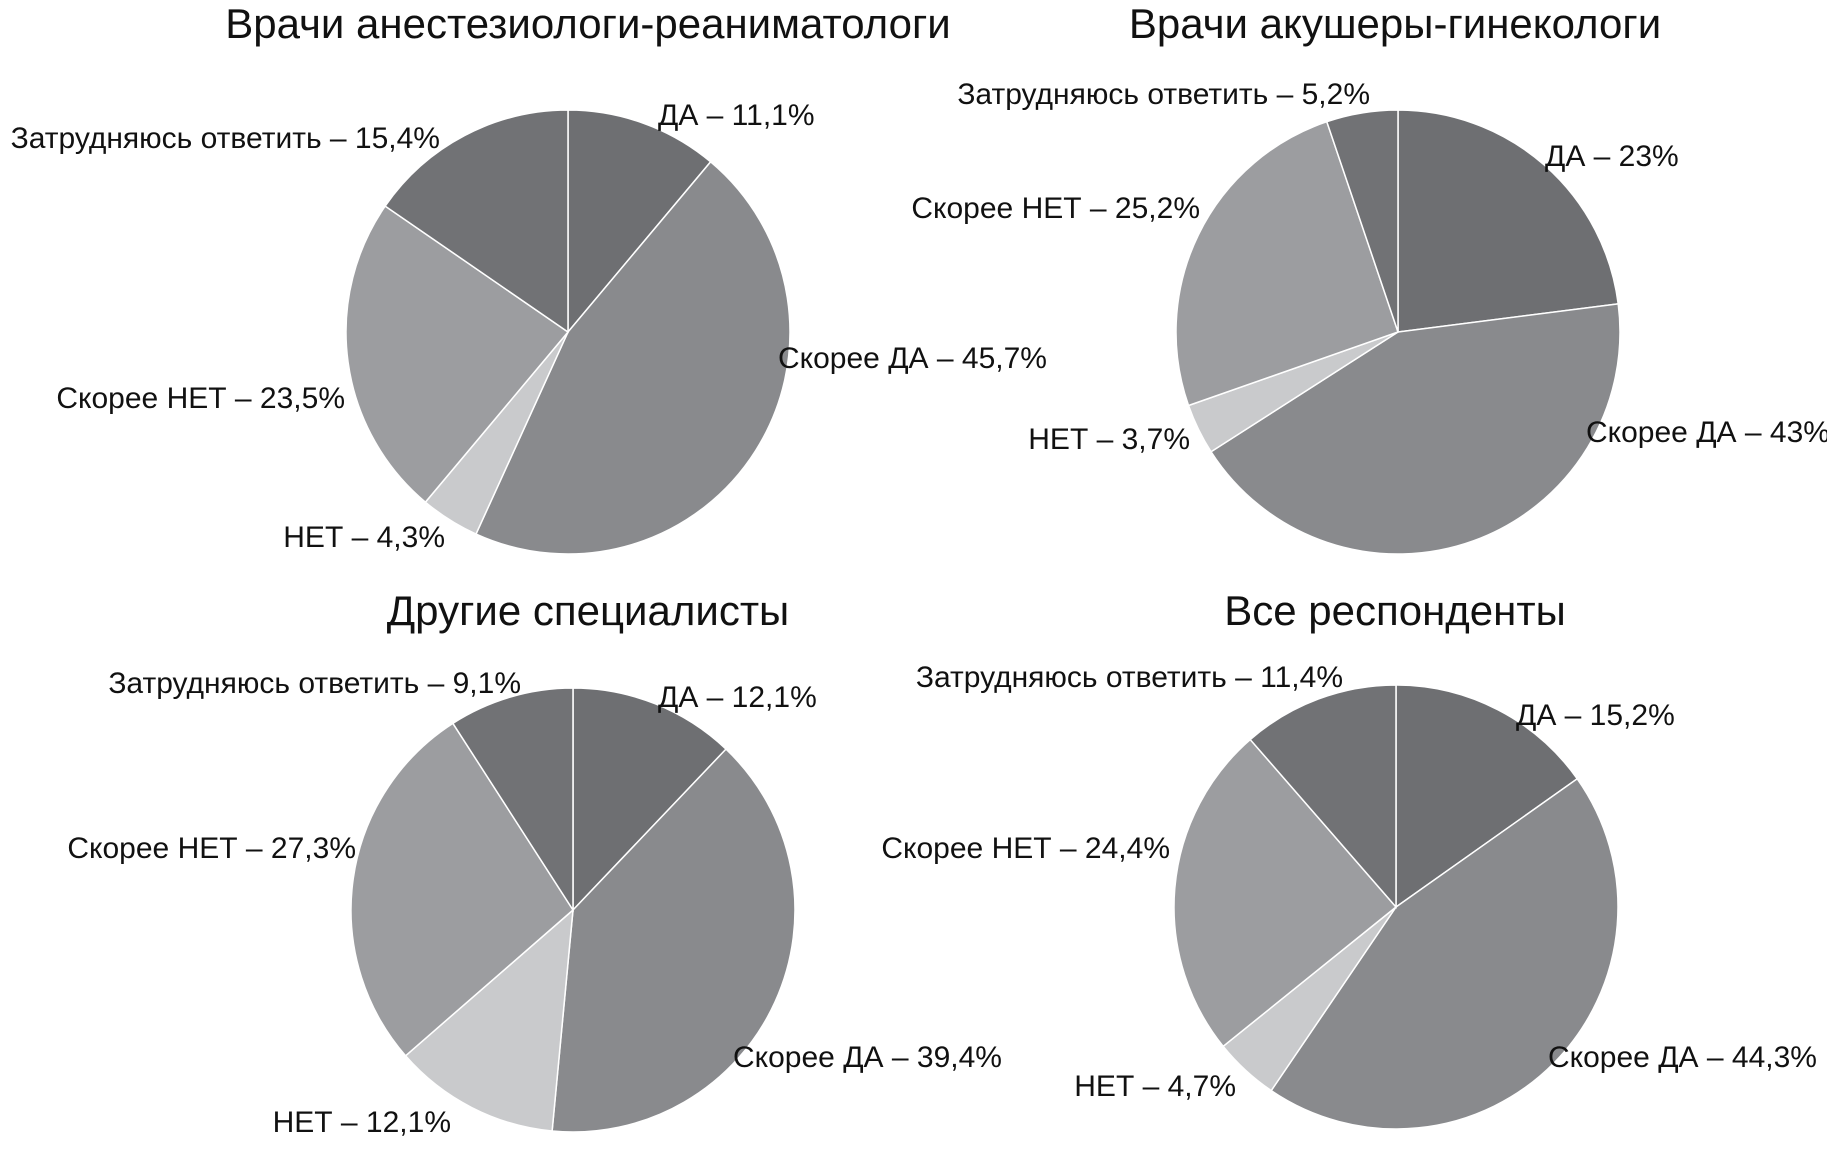 This screenshot has height=1153, width=1827. What do you see at coordinates (1595, 715) in the screenshot?
I see `slice-label: ДА – 15,2%` at bounding box center [1595, 715].